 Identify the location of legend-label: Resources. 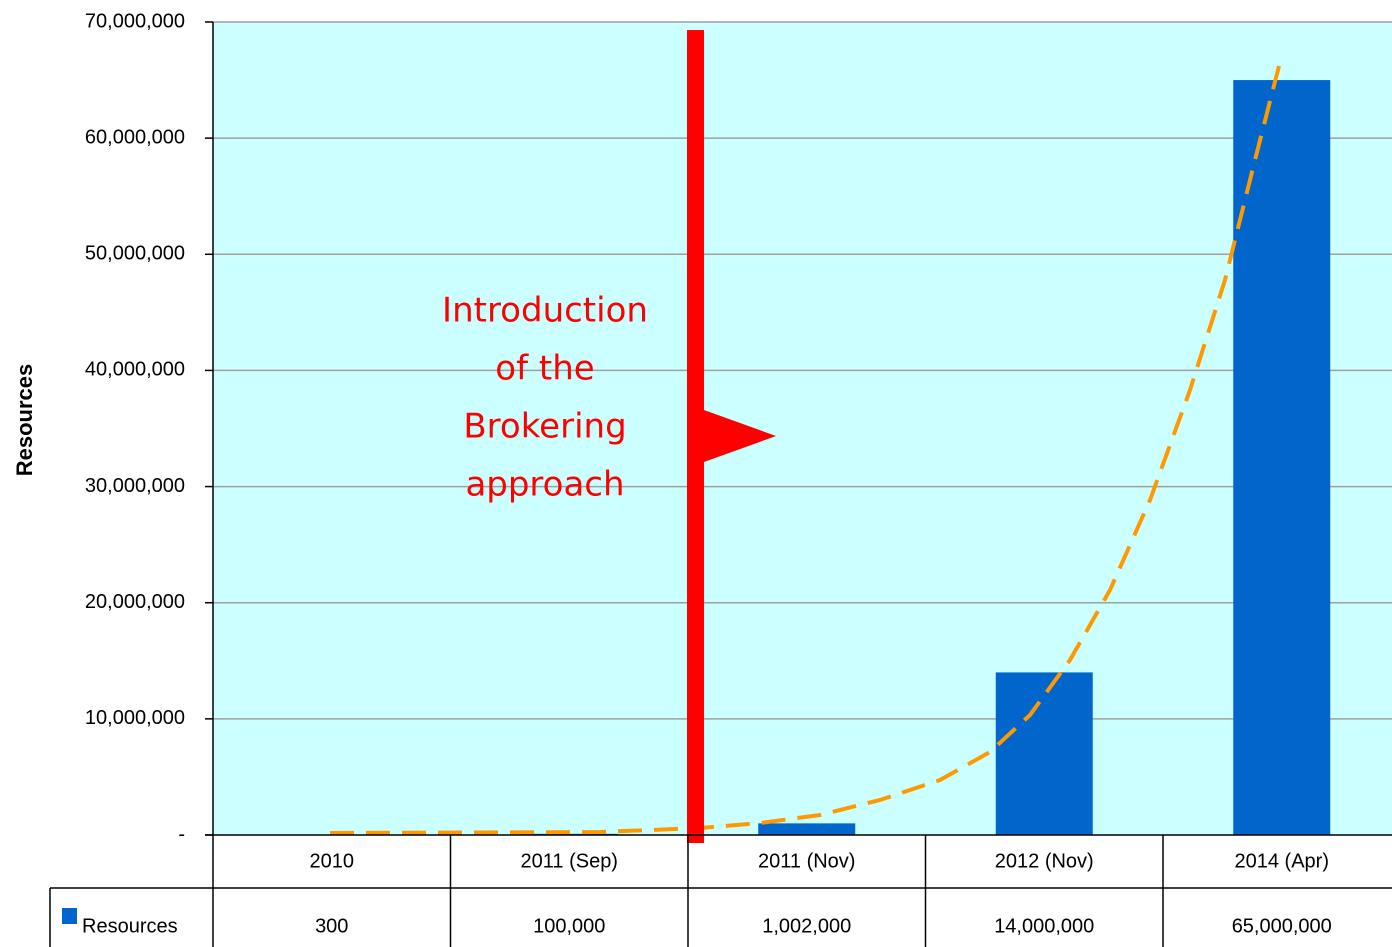
(130, 926).